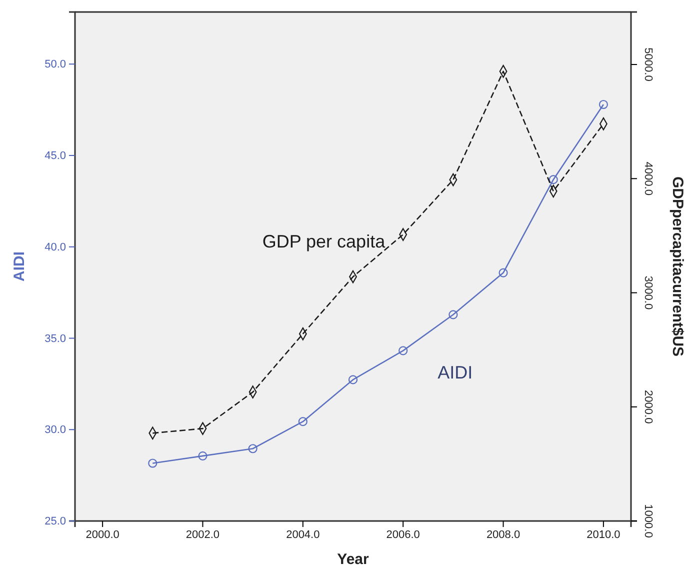 The height and width of the screenshot is (572, 689). Describe the element at coordinates (55, 430) in the screenshot. I see `y-tick-label: 30.0` at that location.